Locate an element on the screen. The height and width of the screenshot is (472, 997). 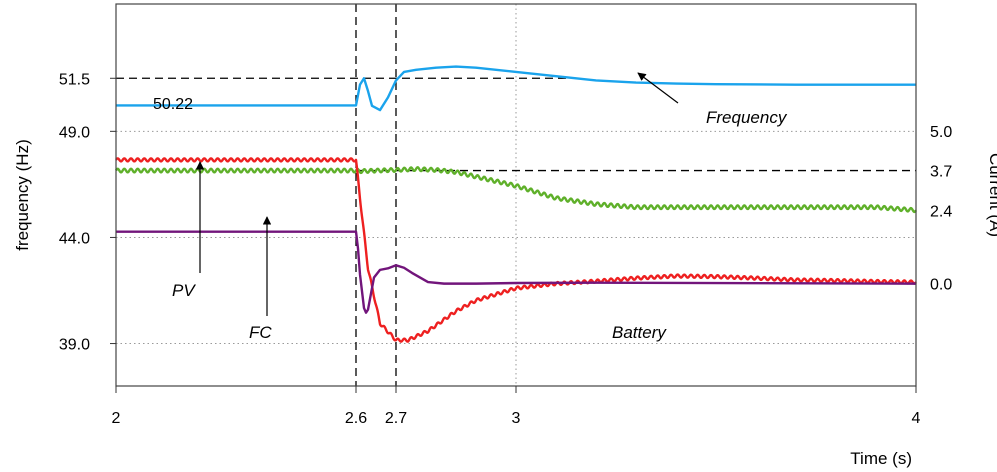
initial-frequency-label: 50.22 is located at coordinates (173, 104).